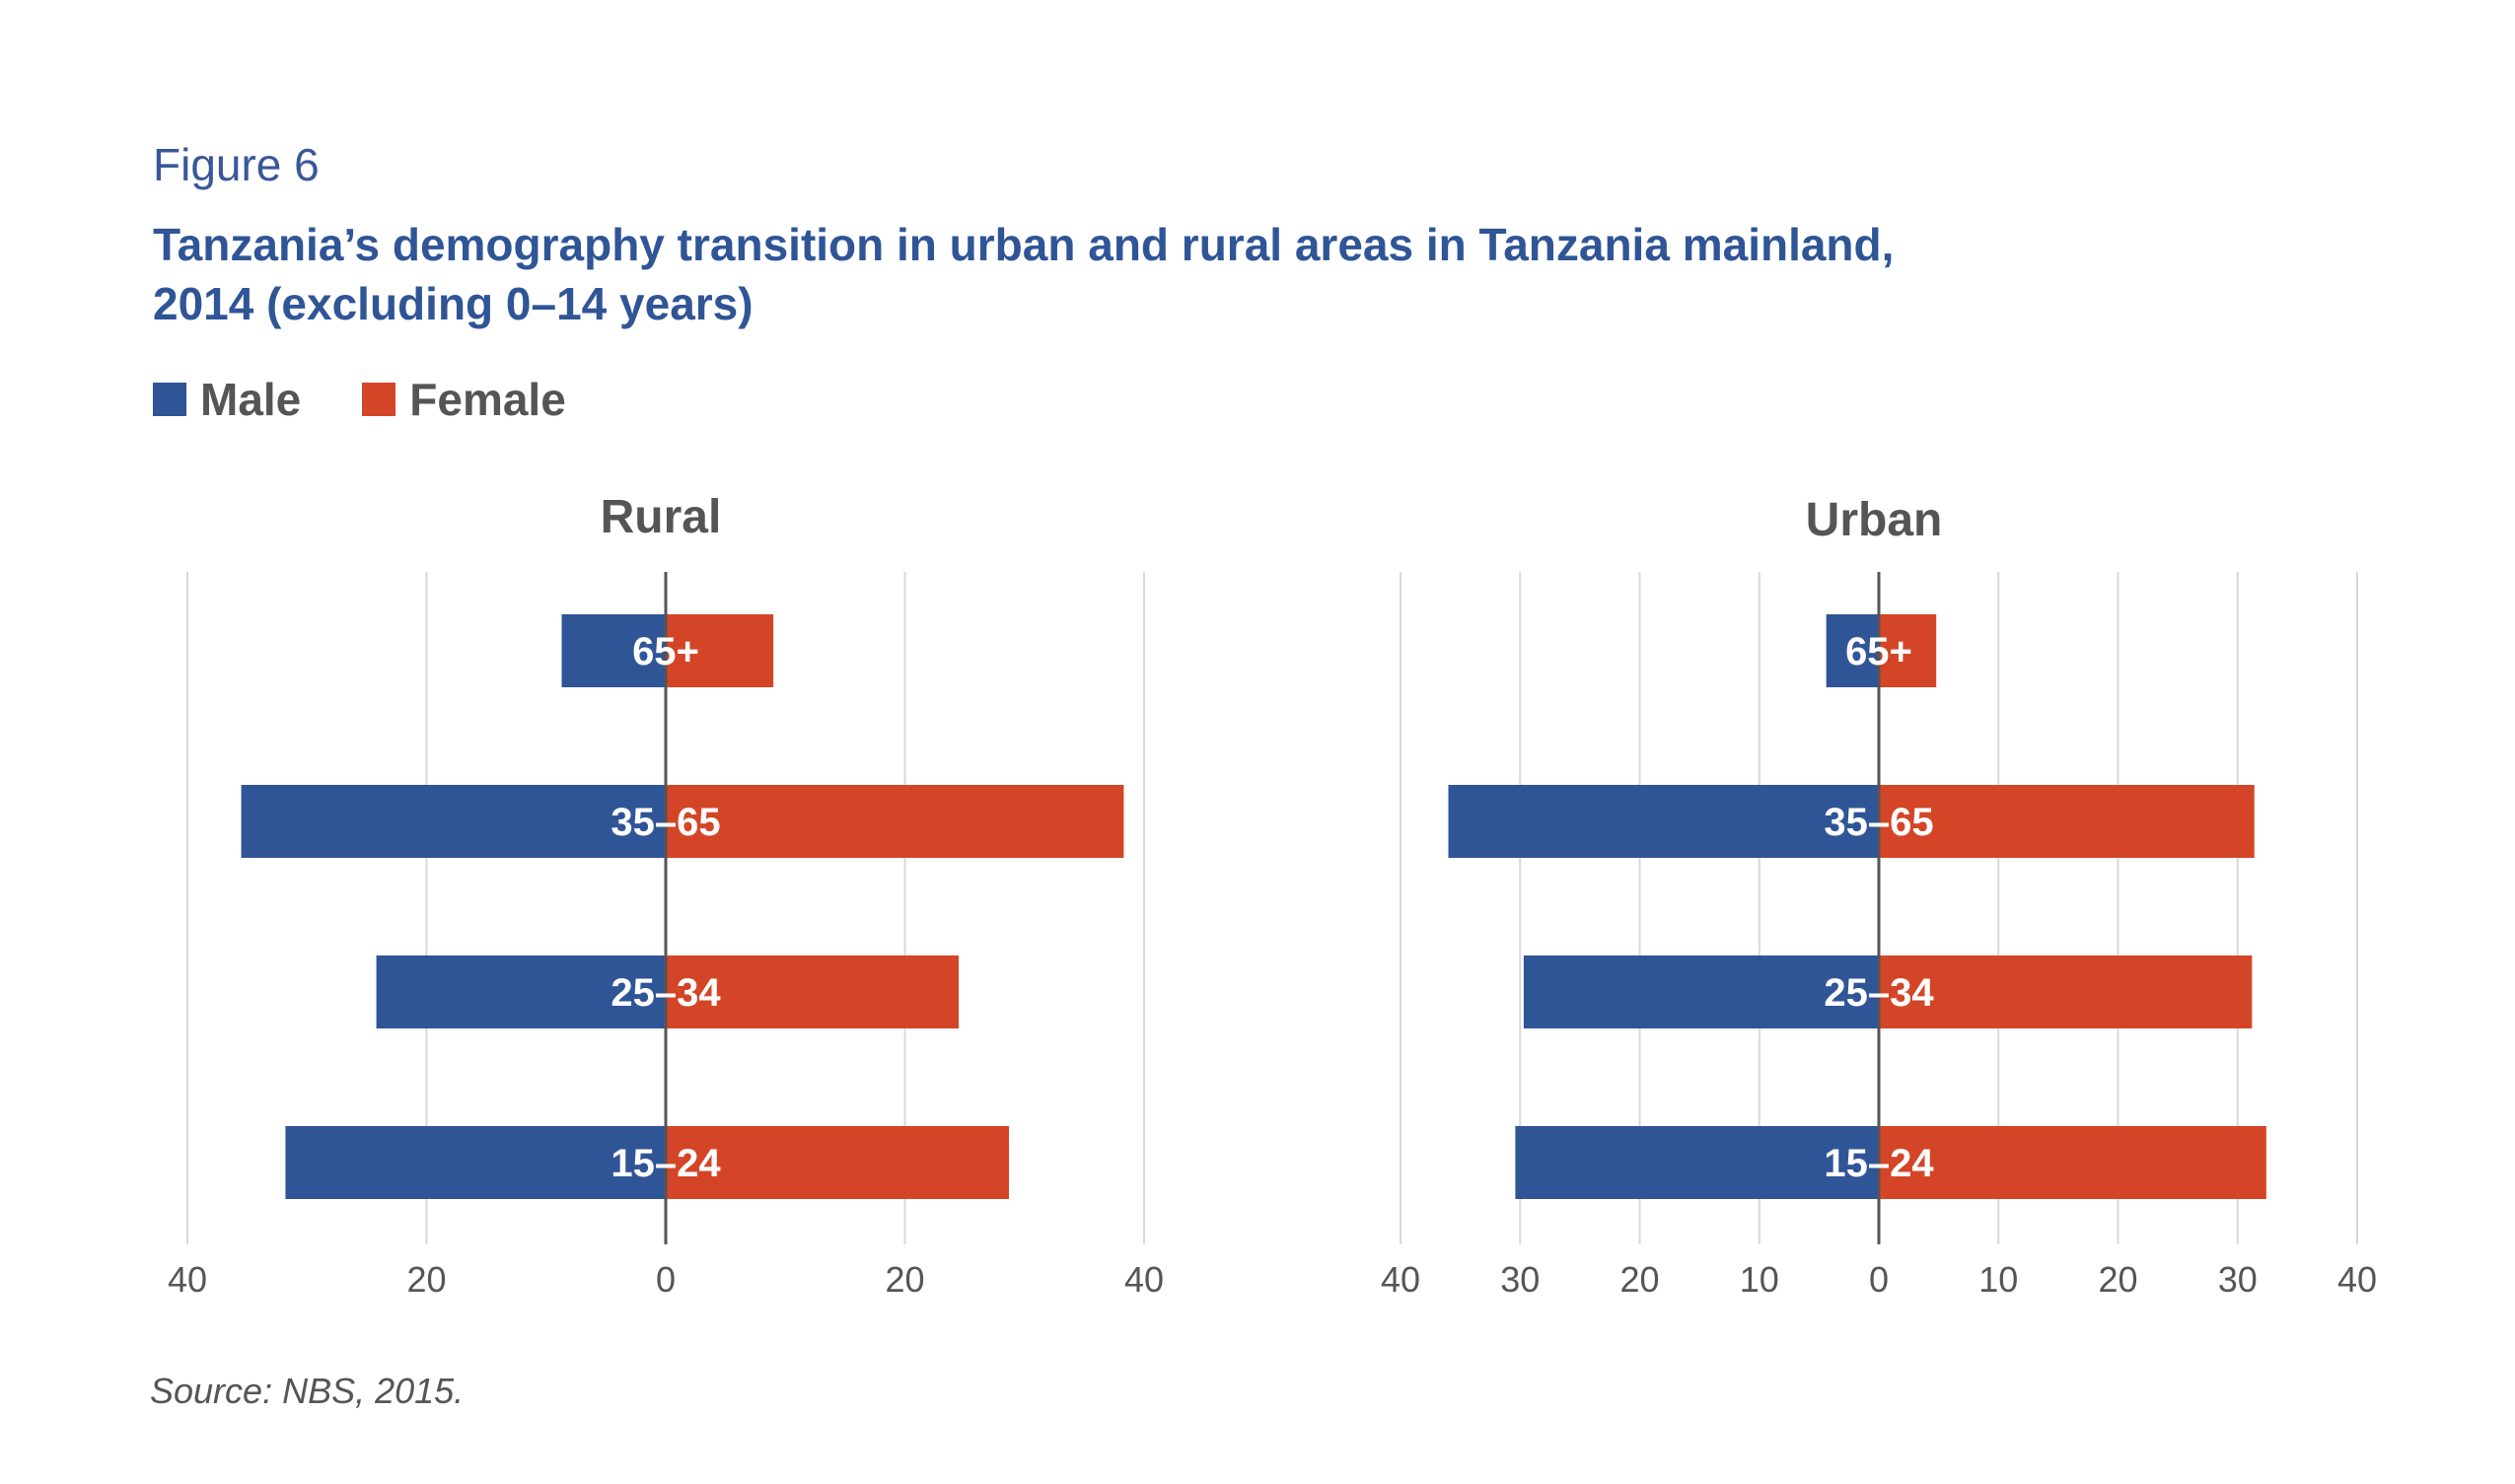 The height and width of the screenshot is (1484, 2515). What do you see at coordinates (379, 399) in the screenshot?
I see `legend-swatch-female` at bounding box center [379, 399].